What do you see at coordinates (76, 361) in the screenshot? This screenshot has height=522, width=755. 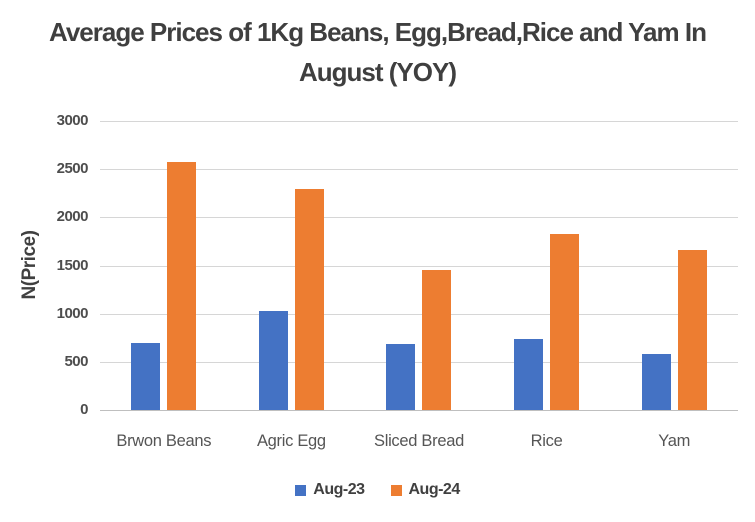 I see `y-tick-label: 500` at bounding box center [76, 361].